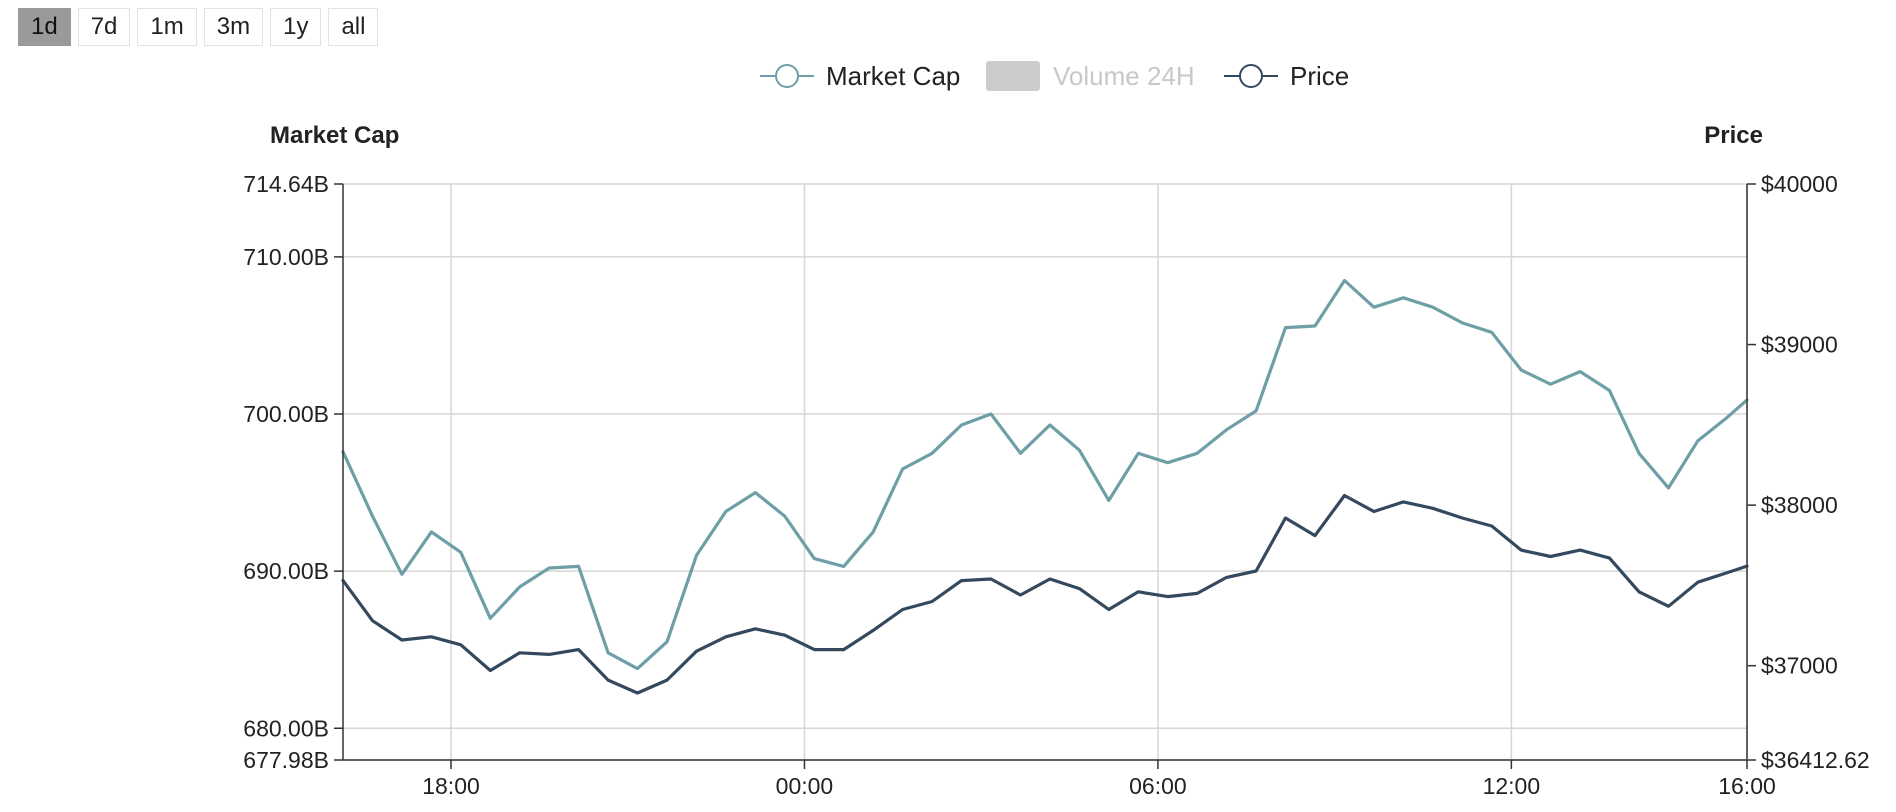 The height and width of the screenshot is (812, 1896). Describe the element at coordinates (1799, 184) in the screenshot. I see `right-tick-label: $40000` at that location.